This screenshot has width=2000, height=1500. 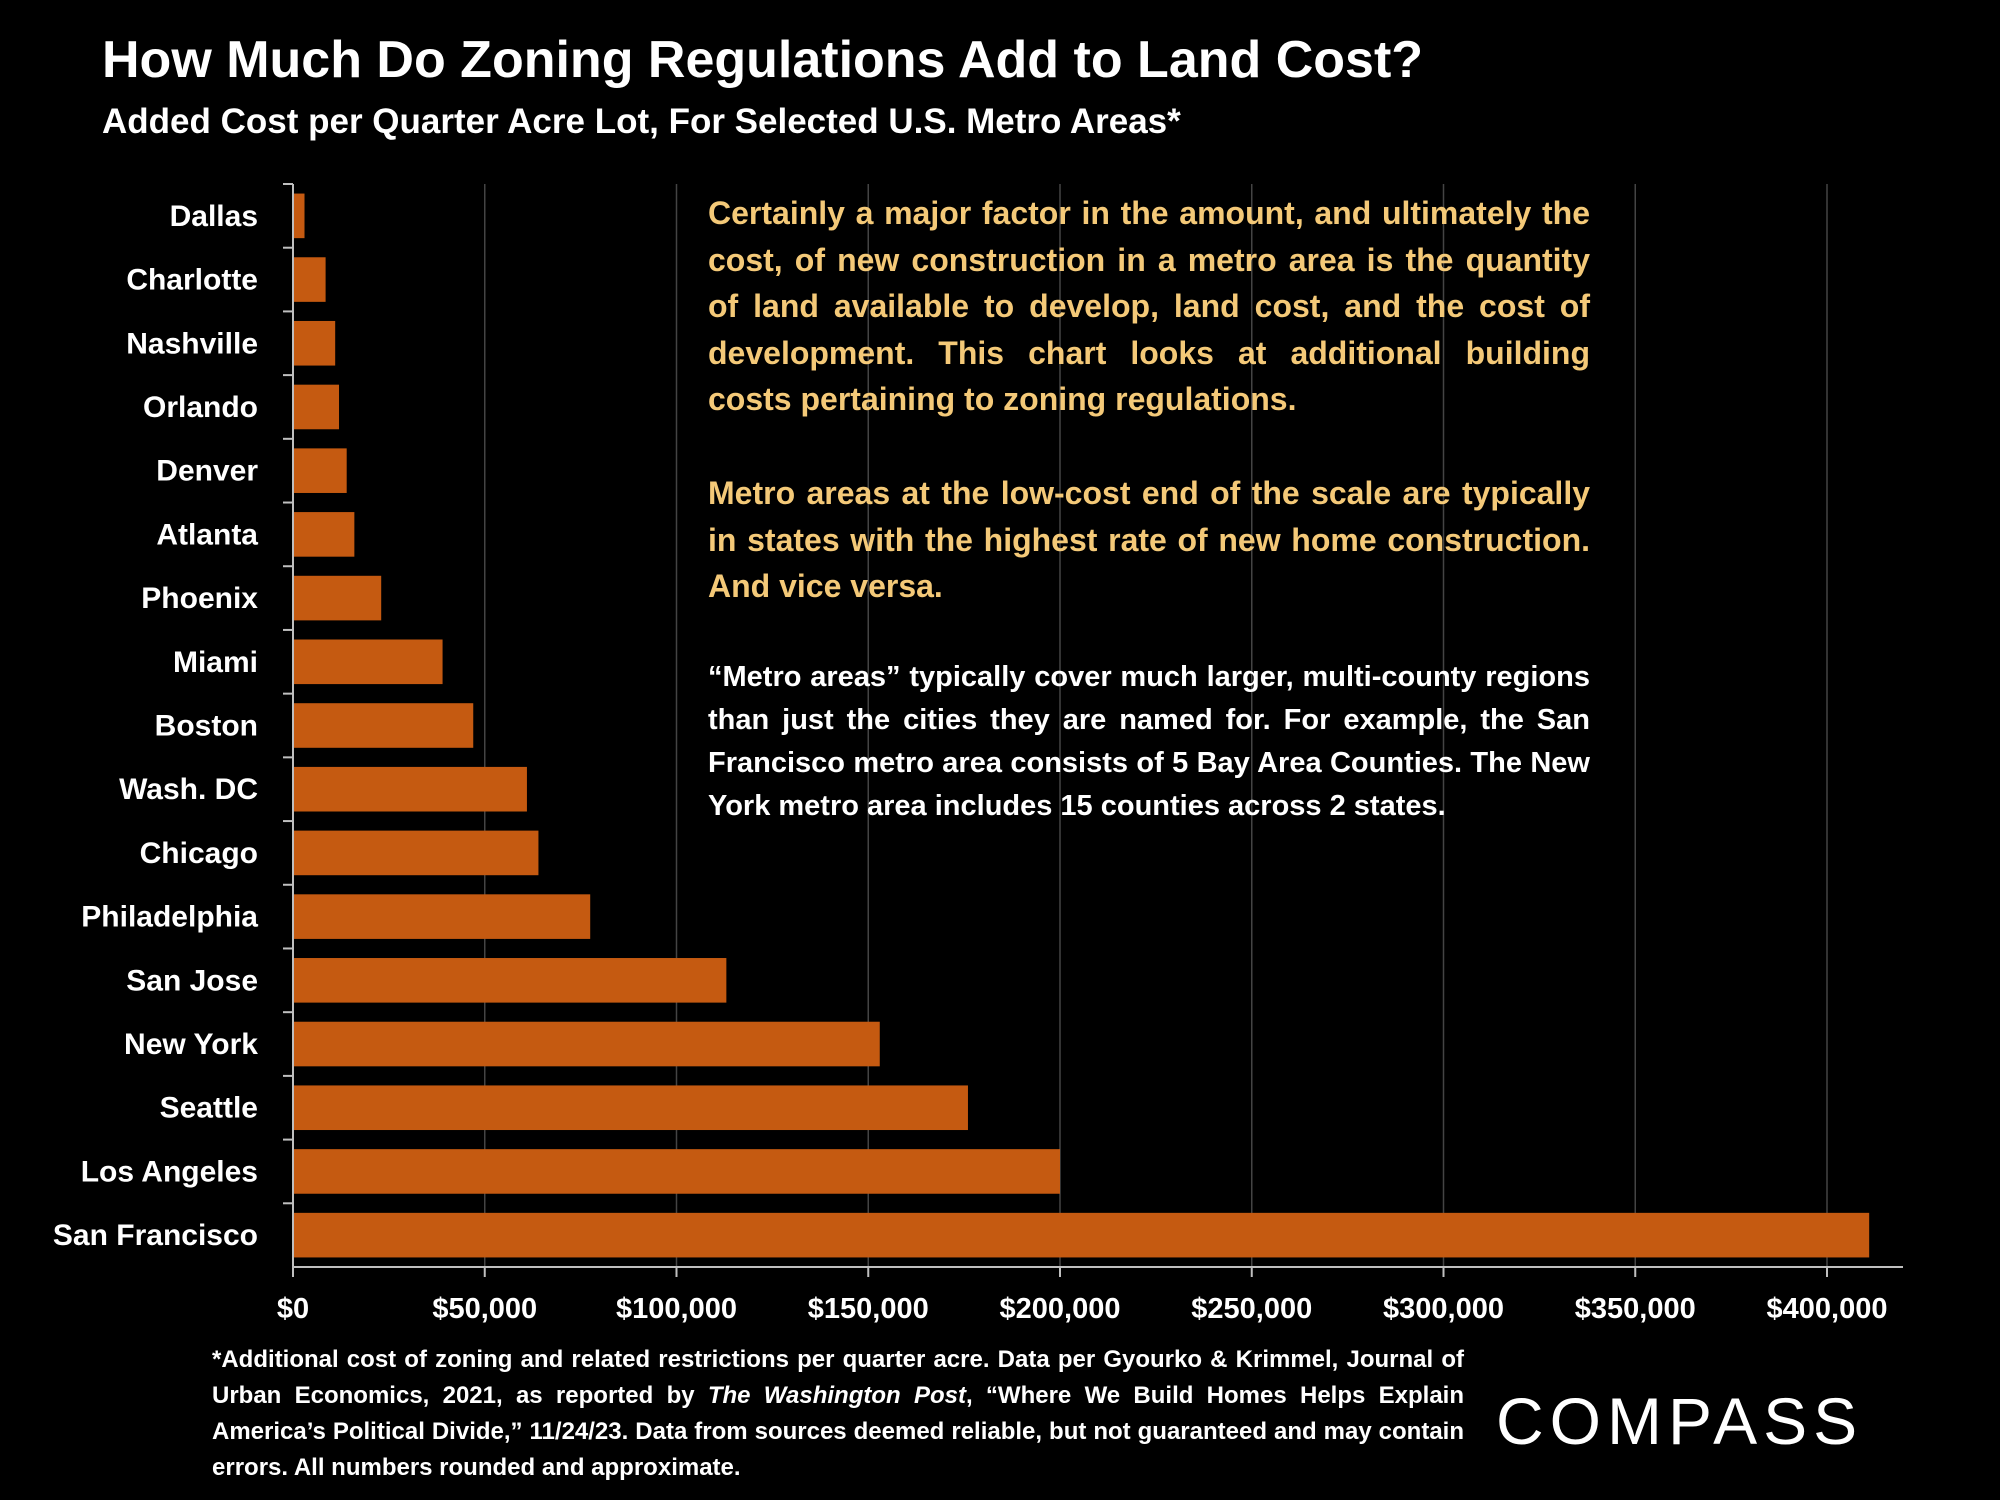 What do you see at coordinates (169, 917) in the screenshot?
I see `category-label: Philadelphia` at bounding box center [169, 917].